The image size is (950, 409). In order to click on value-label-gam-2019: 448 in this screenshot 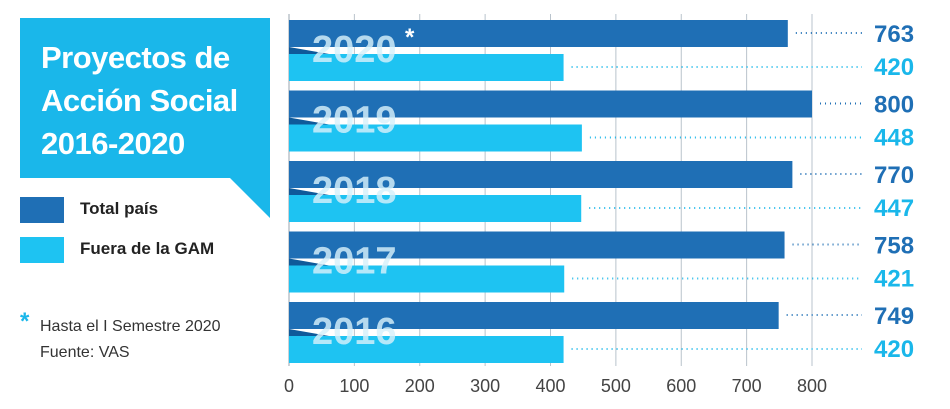, I will do `click(894, 138)`.